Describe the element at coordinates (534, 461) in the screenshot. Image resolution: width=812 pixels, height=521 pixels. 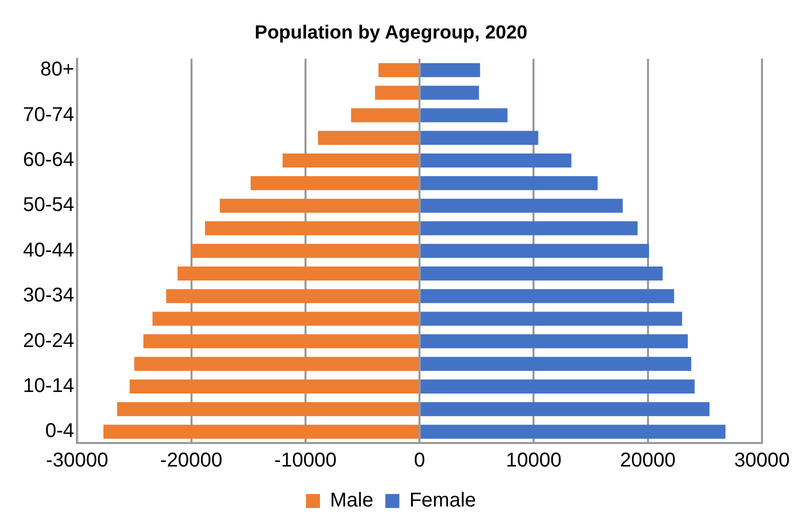
I see `x-tick-label: 10000` at that location.